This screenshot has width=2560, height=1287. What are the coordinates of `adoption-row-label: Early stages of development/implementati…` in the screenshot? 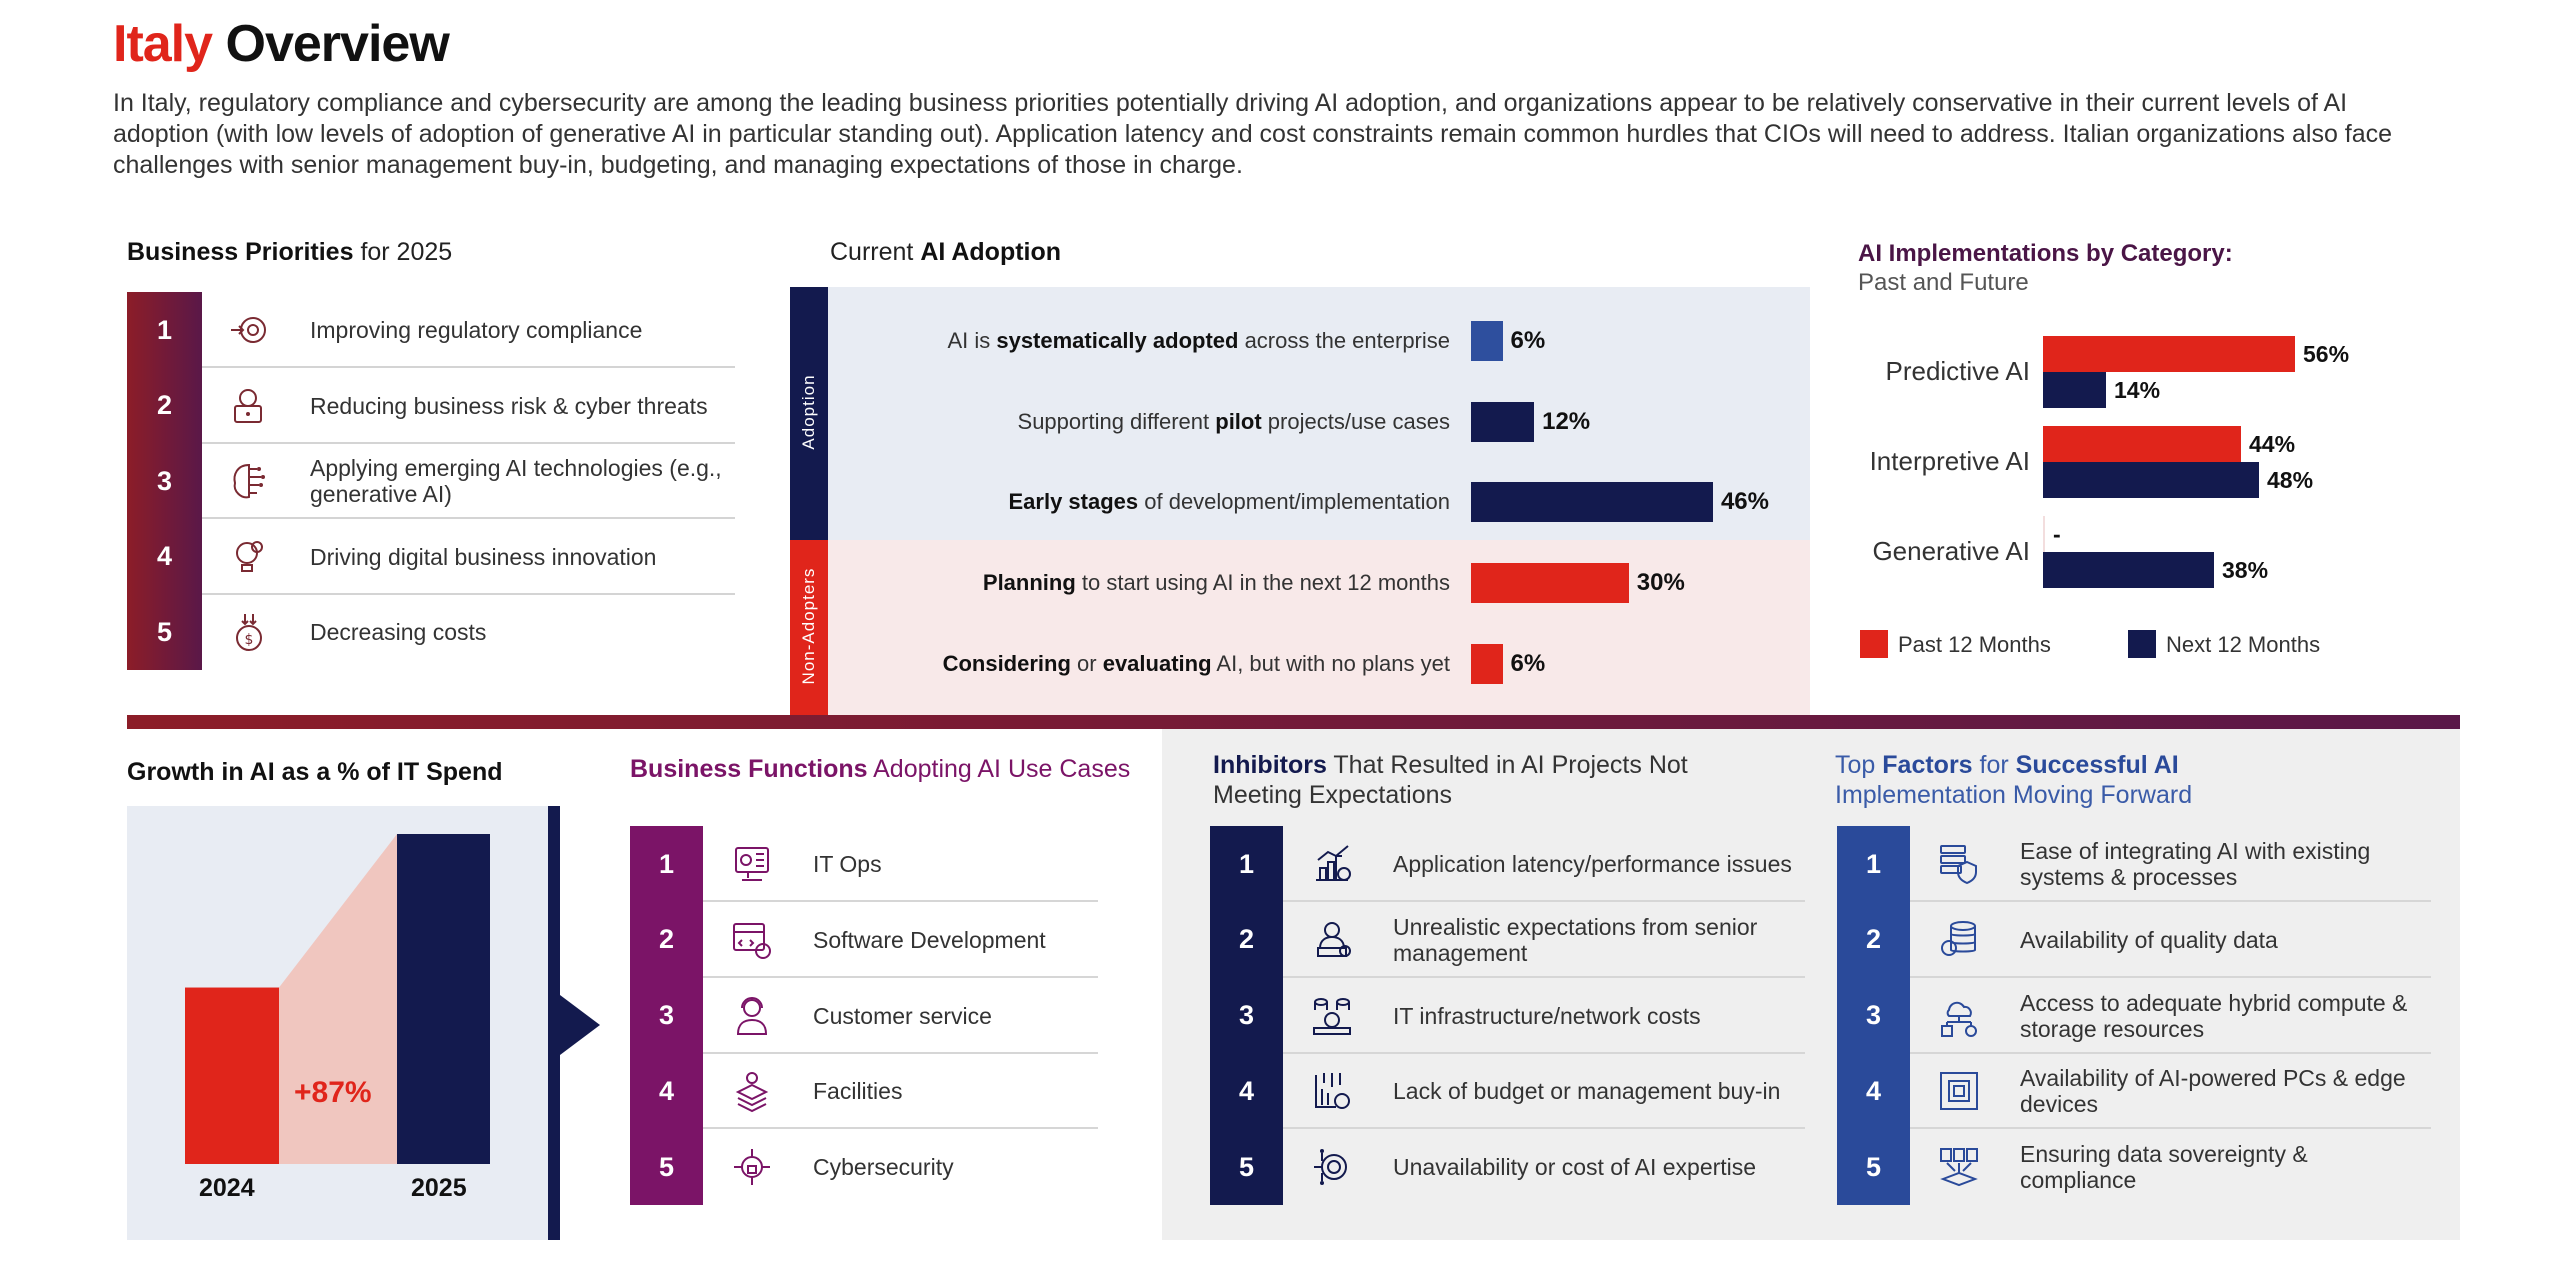 It's located at (1229, 501).